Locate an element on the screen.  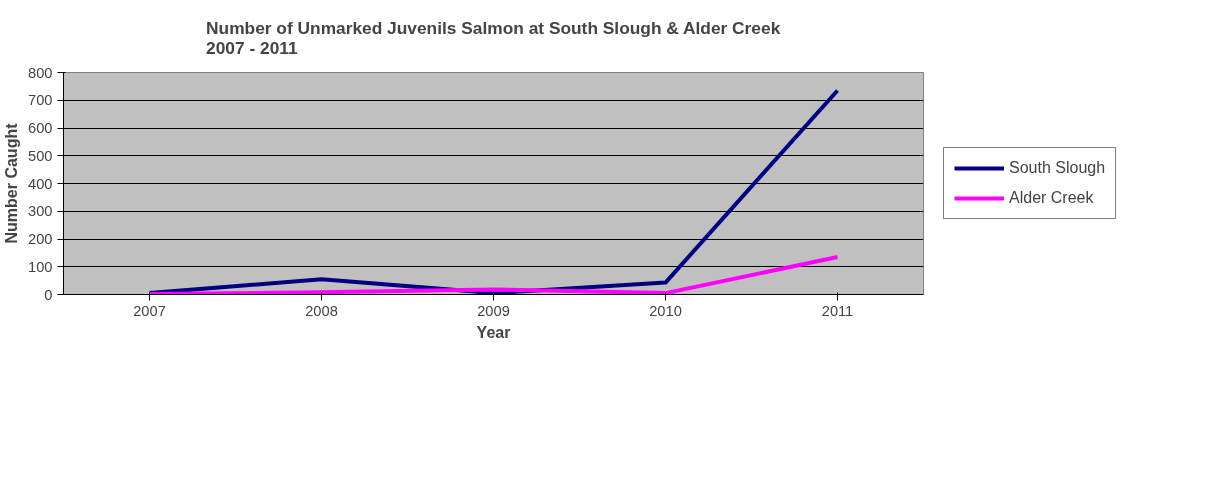
x-tick-label: 2011 is located at coordinates (837, 310).